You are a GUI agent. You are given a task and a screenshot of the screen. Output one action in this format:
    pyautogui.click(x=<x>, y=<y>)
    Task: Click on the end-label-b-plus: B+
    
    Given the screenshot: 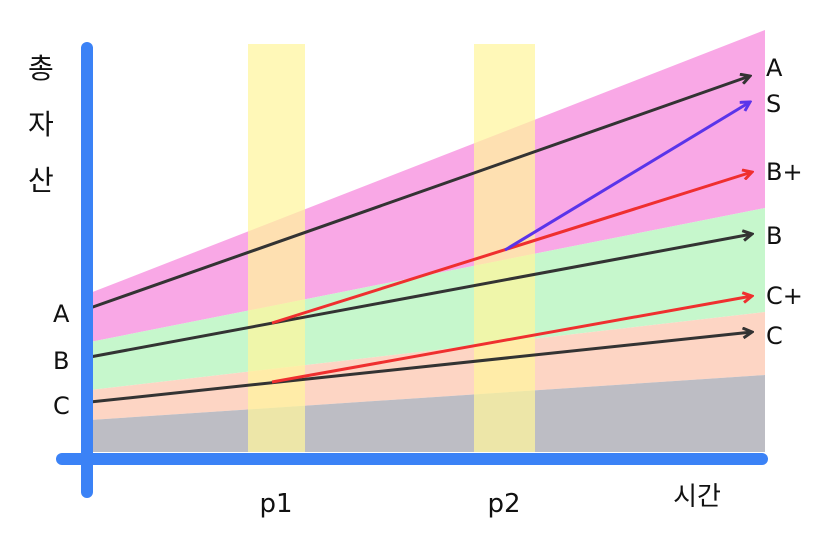 What is the action you would take?
    pyautogui.click(x=784, y=172)
    